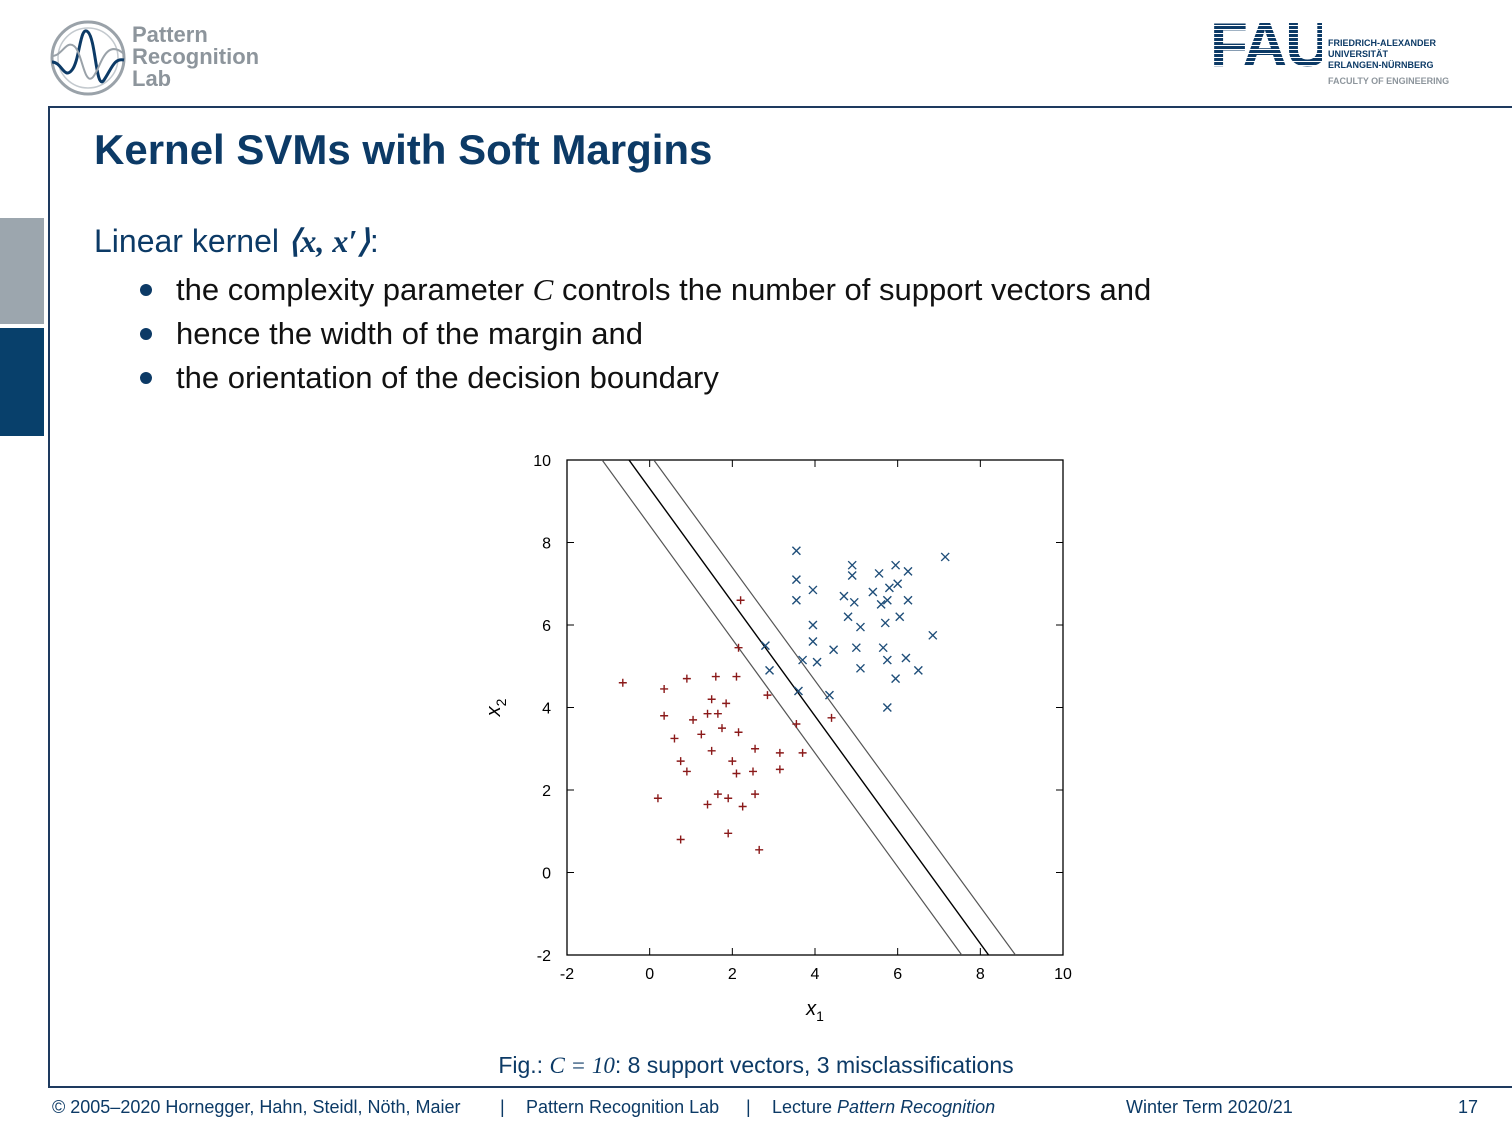 Image resolution: width=1512 pixels, height=1134 pixels. What do you see at coordinates (809, 707) in the screenshot?
I see `decision-boundary-line` at bounding box center [809, 707].